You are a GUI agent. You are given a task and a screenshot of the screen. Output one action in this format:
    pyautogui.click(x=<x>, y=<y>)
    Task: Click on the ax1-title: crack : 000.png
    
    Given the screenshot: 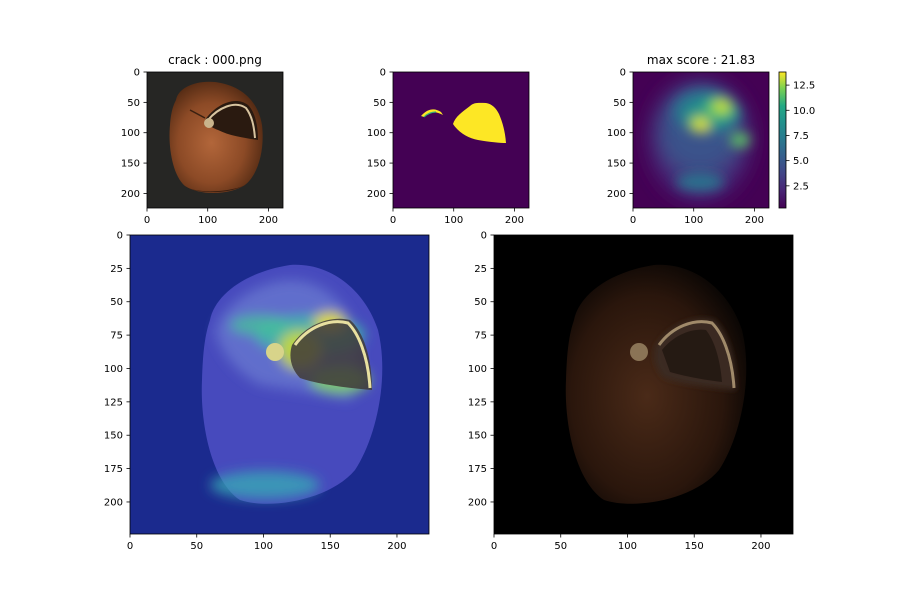 What is the action you would take?
    pyautogui.click(x=215, y=60)
    